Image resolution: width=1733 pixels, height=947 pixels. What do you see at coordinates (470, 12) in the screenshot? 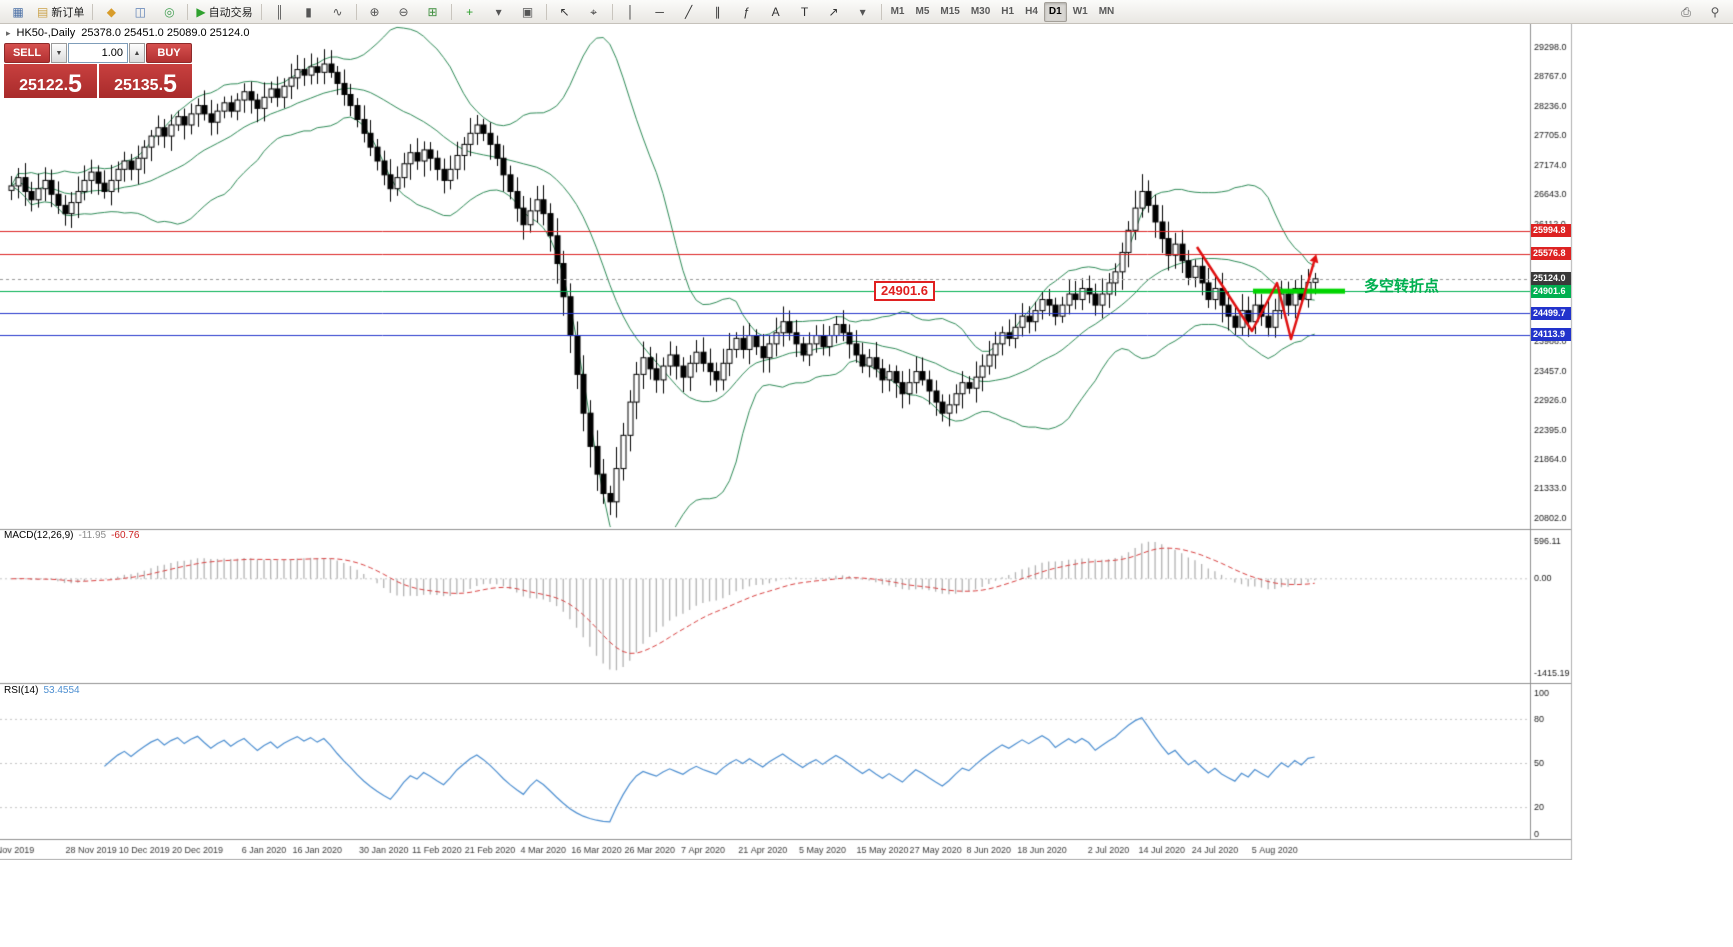
I see `indicators-button: +` at bounding box center [470, 12].